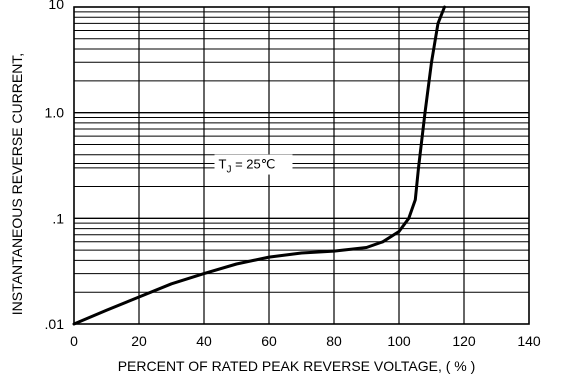 This screenshot has width=561, height=380. I want to click on annotation-subscript: J, so click(228, 170).